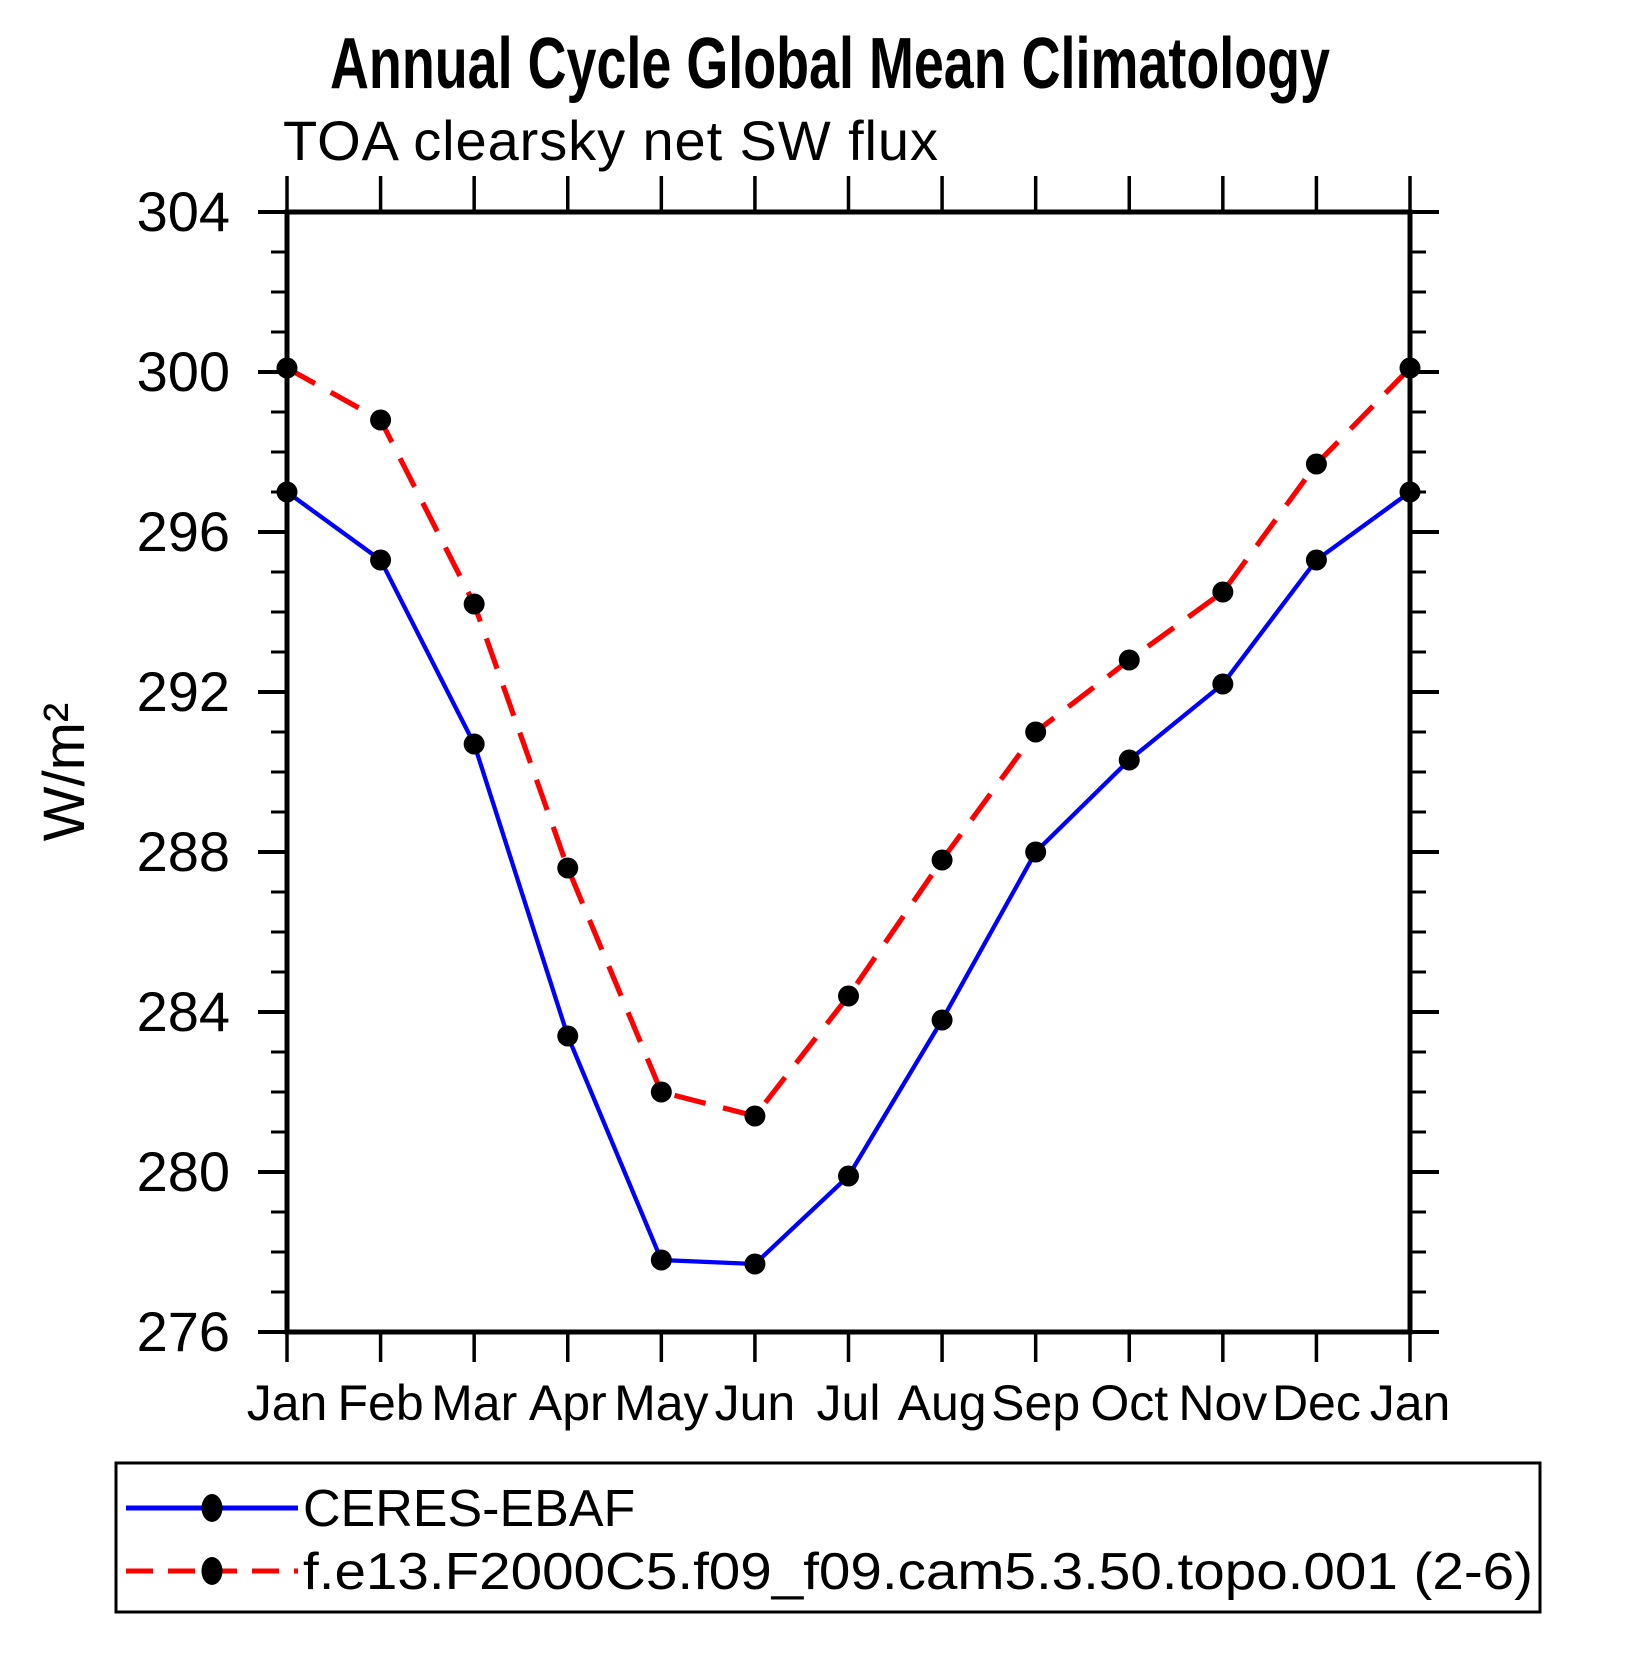 The height and width of the screenshot is (1657, 1652). Describe the element at coordinates (610, 140) in the screenshot. I see `chart-subtitle: TOA clearsky net SW flux` at that location.